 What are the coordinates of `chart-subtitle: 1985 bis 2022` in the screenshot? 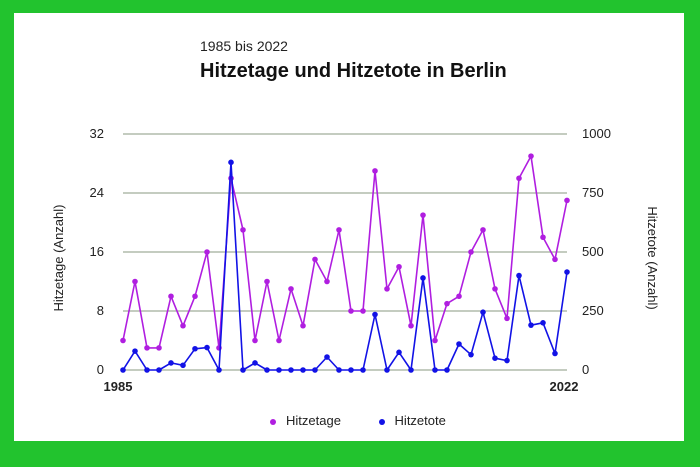 It's located at (244, 46).